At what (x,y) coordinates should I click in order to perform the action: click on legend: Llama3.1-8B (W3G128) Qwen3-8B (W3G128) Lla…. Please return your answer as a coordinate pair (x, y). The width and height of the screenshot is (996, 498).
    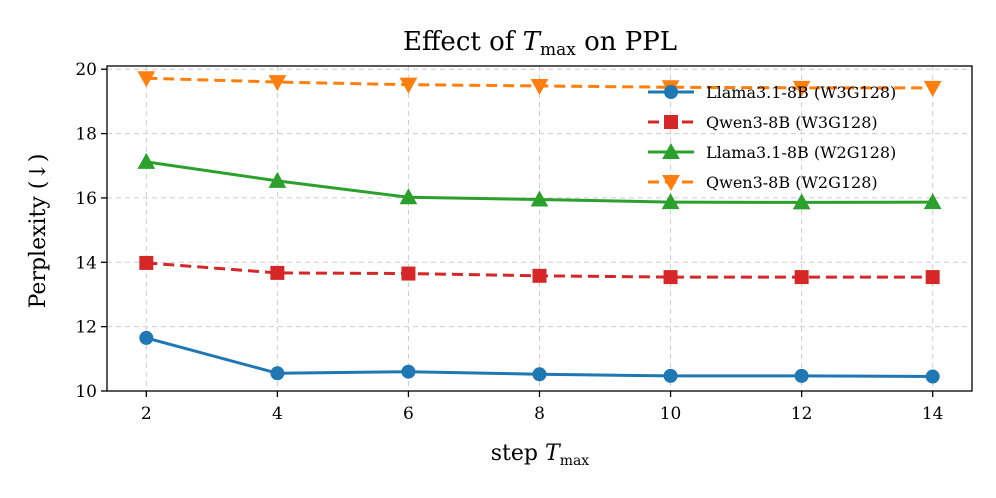
    Looking at the image, I should click on (772, 137).